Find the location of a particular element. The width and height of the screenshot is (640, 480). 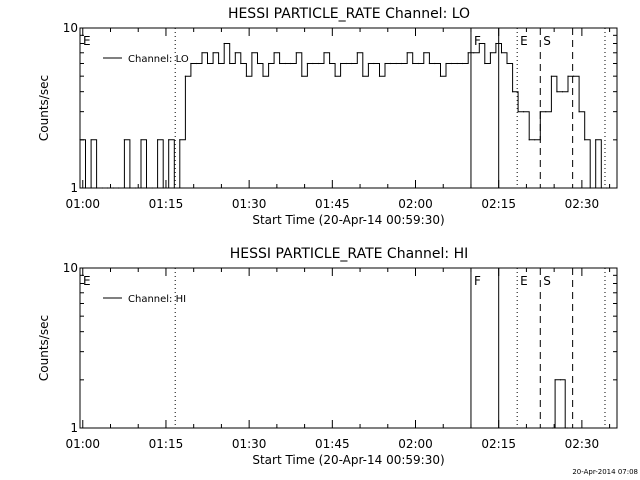

lo-chart-title: HESSI PARTICLE_RATE Channel: LO is located at coordinates (349, 14).